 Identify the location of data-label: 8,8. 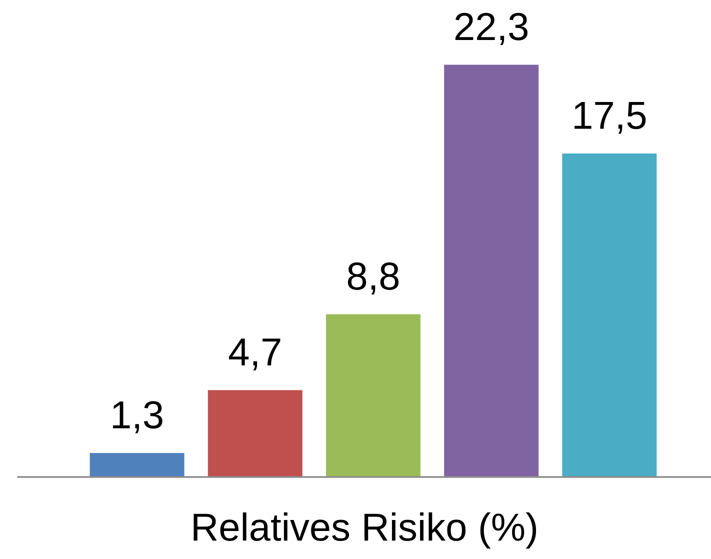
(373, 278).